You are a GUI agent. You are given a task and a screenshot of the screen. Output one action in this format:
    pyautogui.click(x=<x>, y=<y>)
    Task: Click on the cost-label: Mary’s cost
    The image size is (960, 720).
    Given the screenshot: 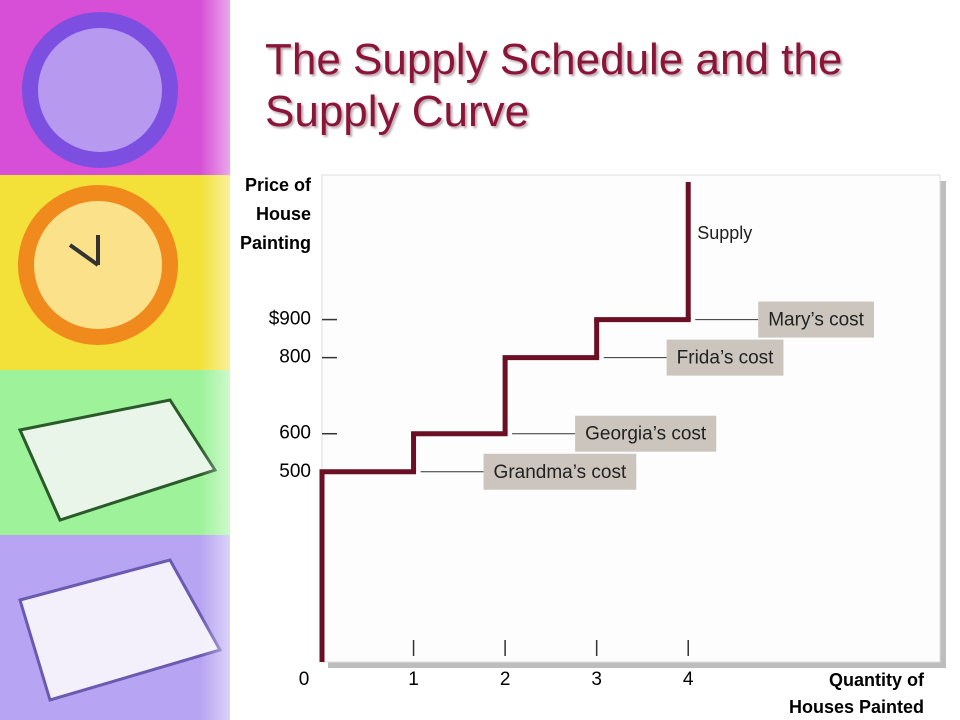 What is the action you would take?
    pyautogui.click(x=816, y=320)
    